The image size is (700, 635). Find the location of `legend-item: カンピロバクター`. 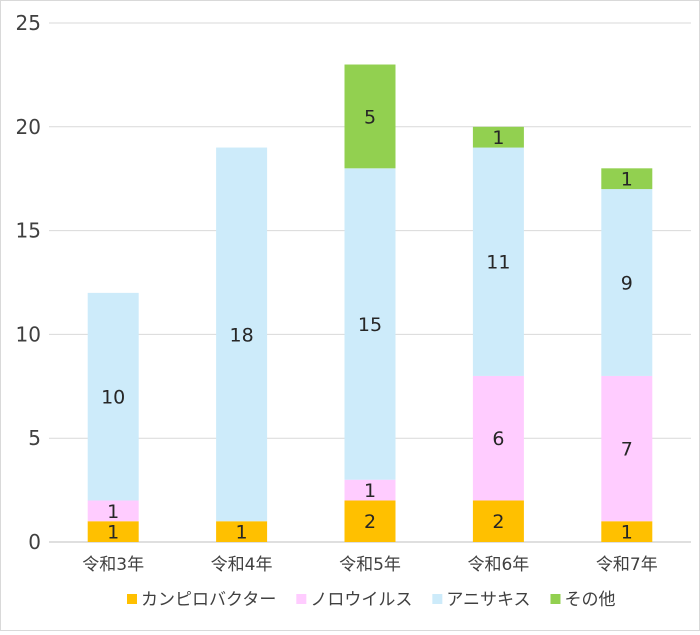

legend-item: カンピロバクター is located at coordinates (201, 600).